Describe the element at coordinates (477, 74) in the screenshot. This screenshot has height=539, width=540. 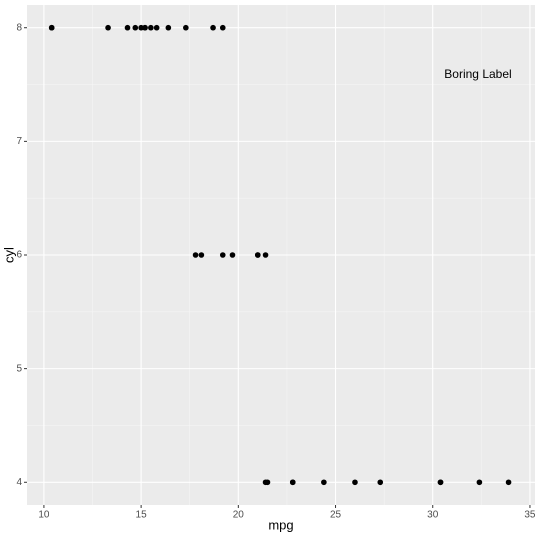
I see `annotation: Boring Label` at that location.